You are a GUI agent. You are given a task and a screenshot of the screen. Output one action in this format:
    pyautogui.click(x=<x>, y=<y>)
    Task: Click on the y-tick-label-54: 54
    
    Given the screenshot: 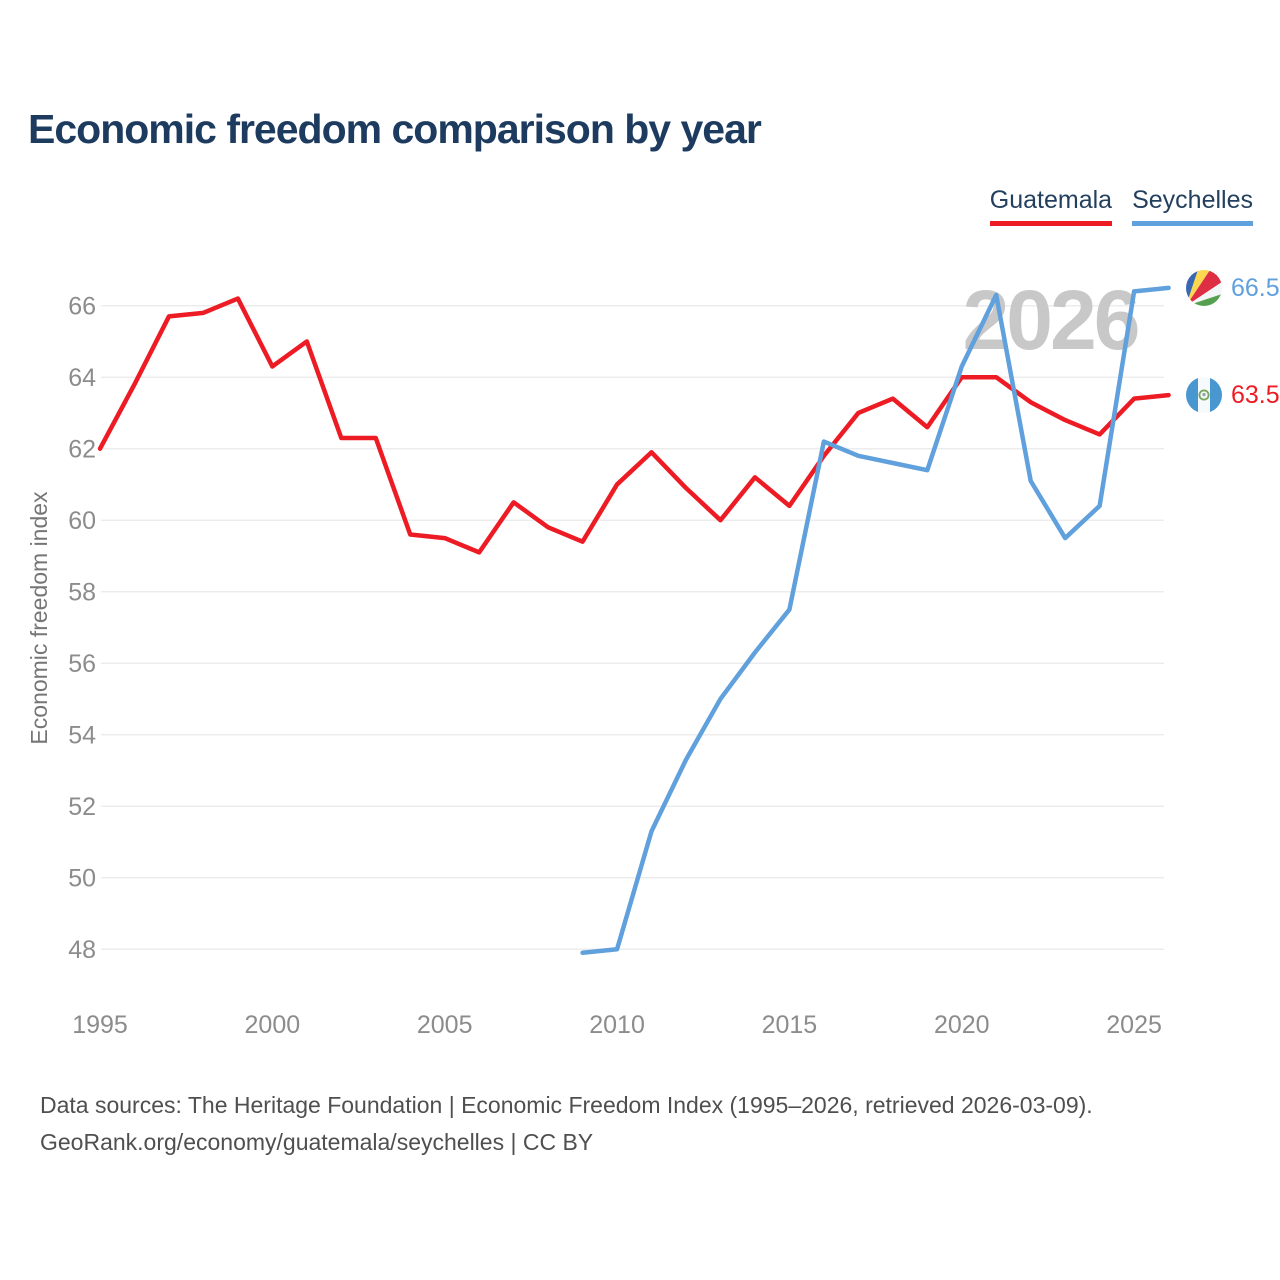 What is the action you would take?
    pyautogui.click(x=82, y=736)
    